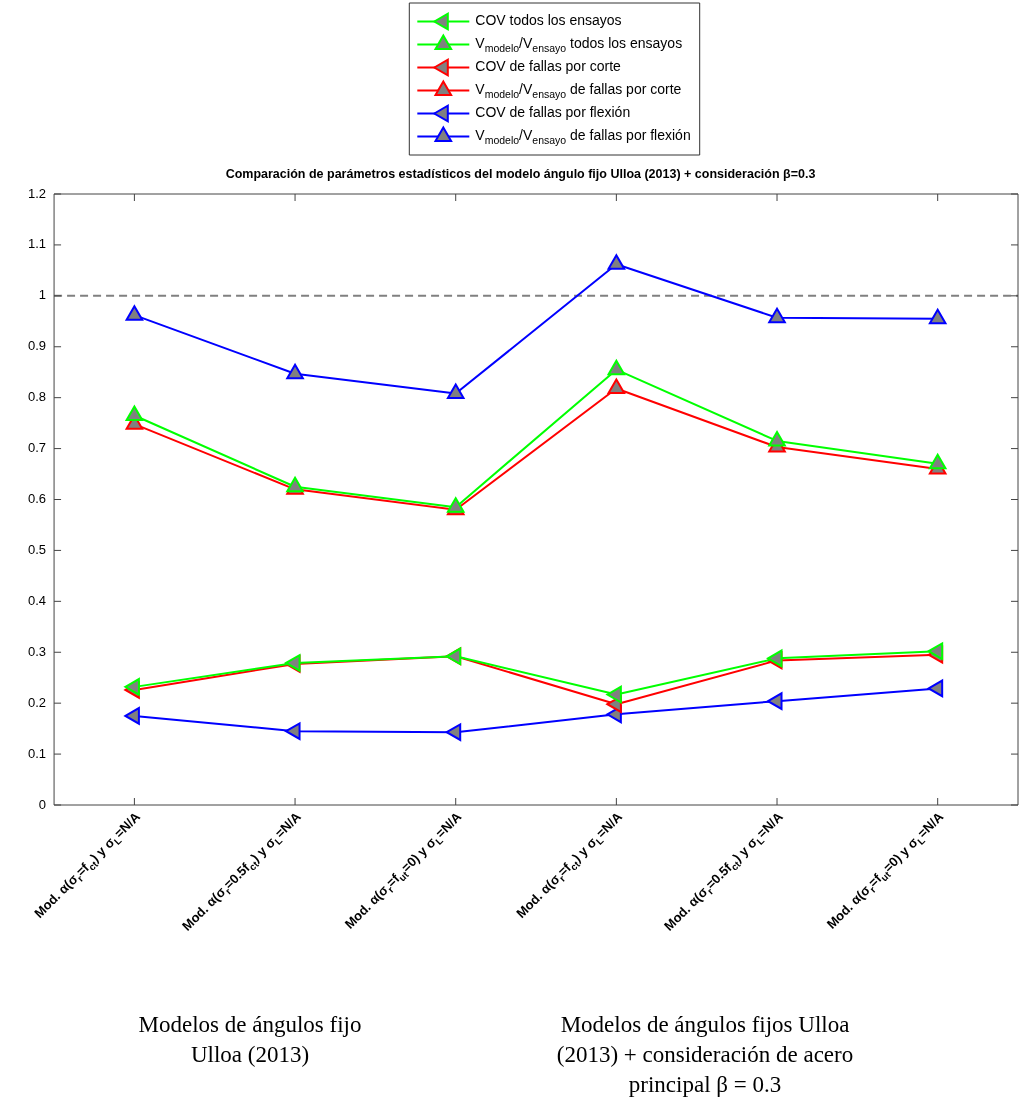  I want to click on y-tick-label: 0, so click(42, 804).